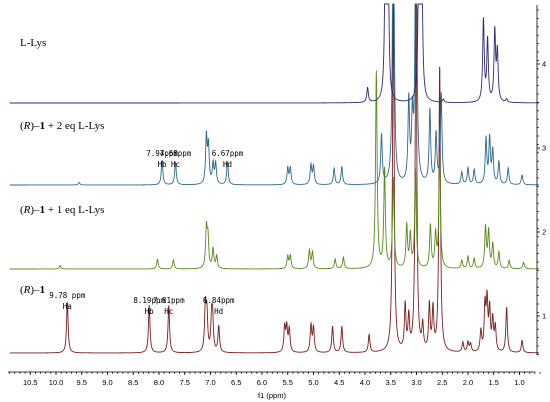  I want to click on x-tick-label: 2.0, so click(468, 382).